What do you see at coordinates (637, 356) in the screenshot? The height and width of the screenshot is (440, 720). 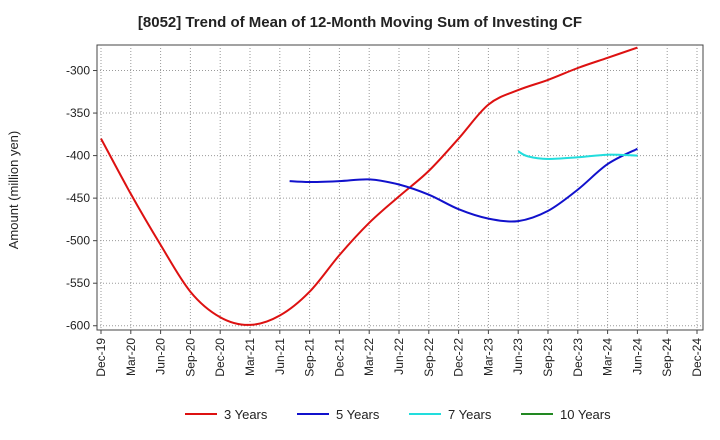 I see `x-tick-label: Jun-24` at bounding box center [637, 356].